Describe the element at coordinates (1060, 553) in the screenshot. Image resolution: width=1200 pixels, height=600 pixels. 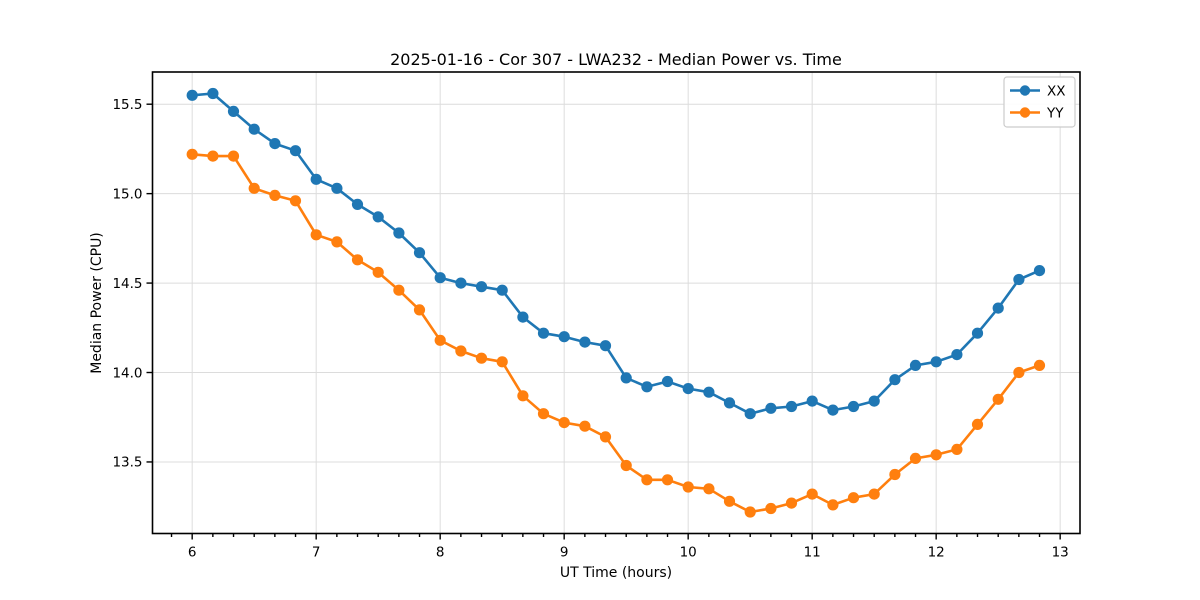
I see `x-tick-label: 13` at that location.